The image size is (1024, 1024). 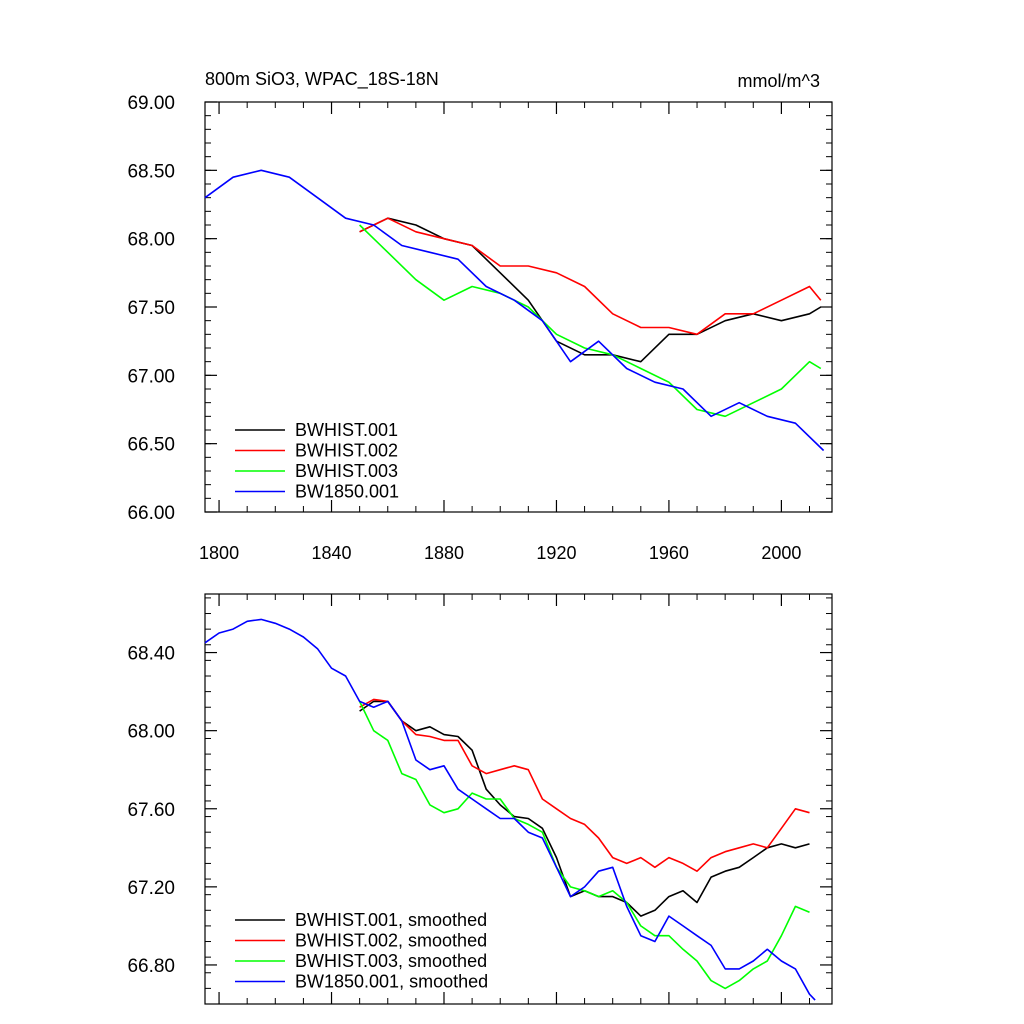 What do you see at coordinates (346, 471) in the screenshot?
I see `legend-label-2: BWHIST.003` at bounding box center [346, 471].